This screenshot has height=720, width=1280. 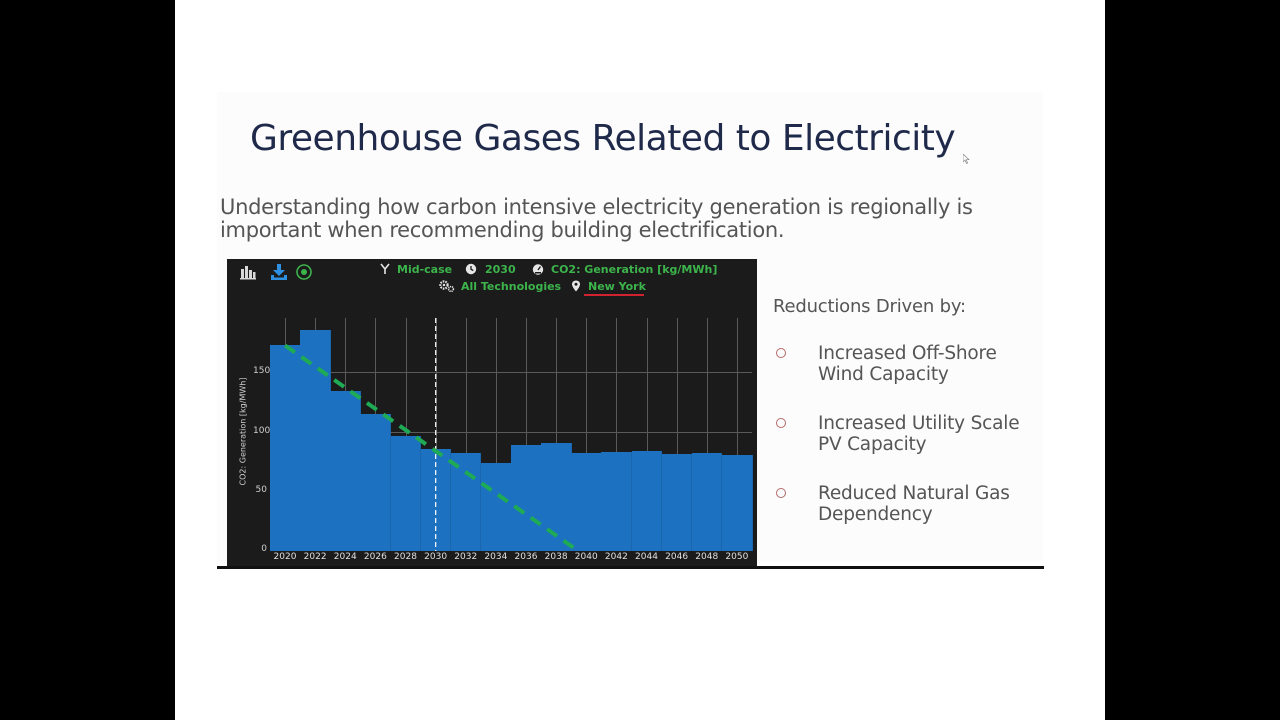 I want to click on y-tick-50: 50, so click(x=261, y=490).